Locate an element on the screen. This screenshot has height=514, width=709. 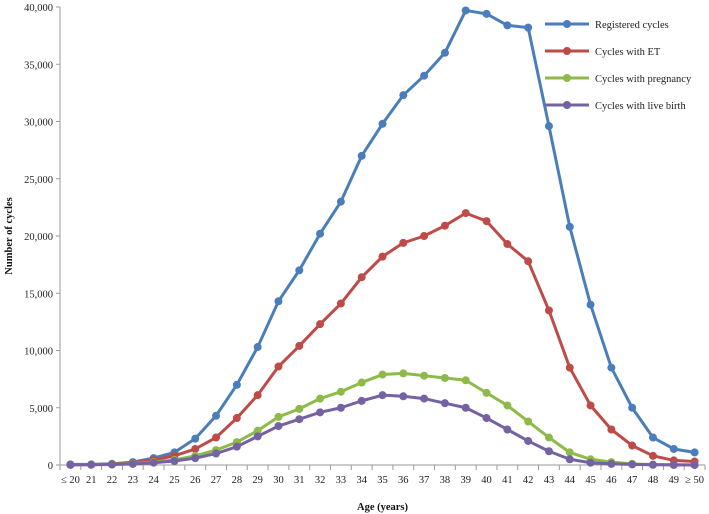
legend-label: Cycles with ET is located at coordinates (628, 52).